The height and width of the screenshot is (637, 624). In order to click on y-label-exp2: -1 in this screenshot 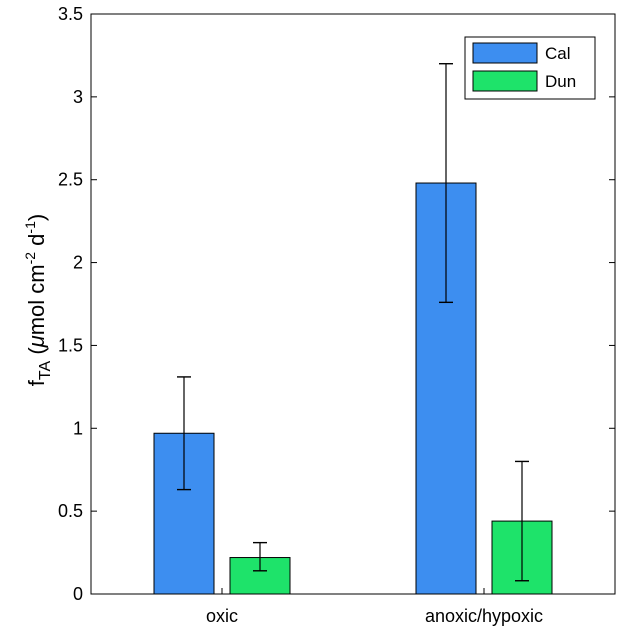, I will do `click(30, 227)`.